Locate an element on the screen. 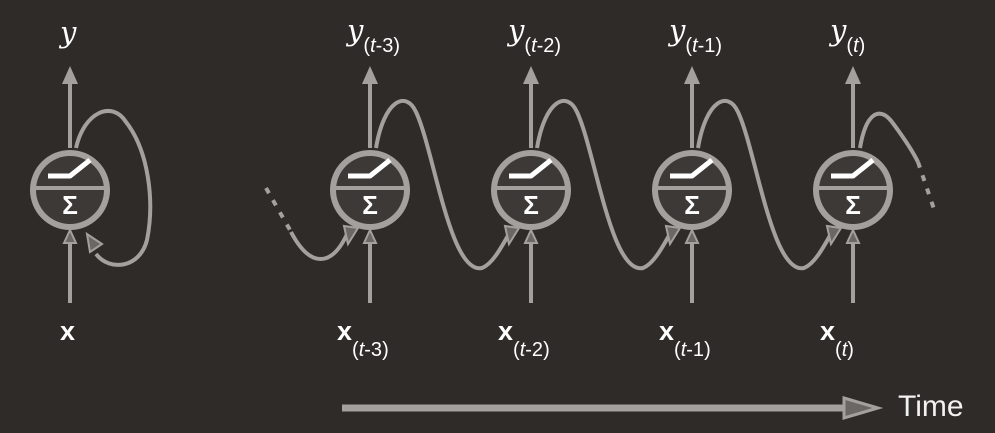  timestep-output-label: y(t) is located at coordinates (848, 35).